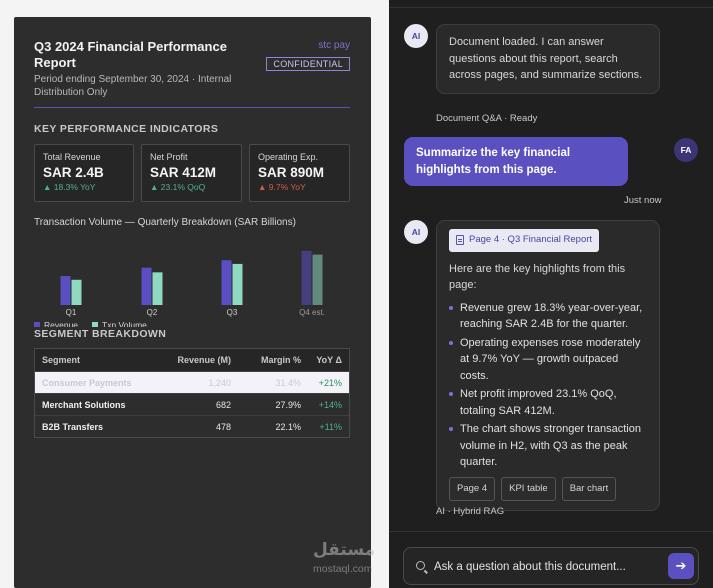 The width and height of the screenshot is (713, 588). I want to click on question-input, so click(545, 567).